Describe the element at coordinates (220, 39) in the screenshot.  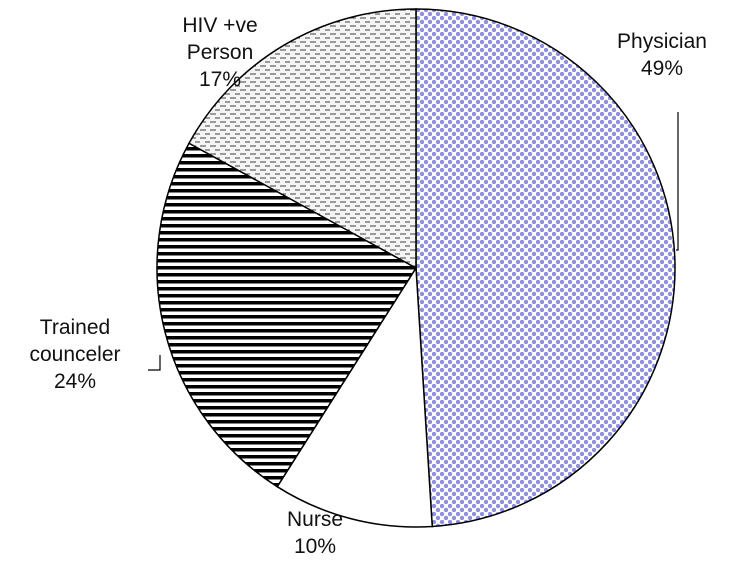
I see `category-name: HIV +ve Person` at that location.